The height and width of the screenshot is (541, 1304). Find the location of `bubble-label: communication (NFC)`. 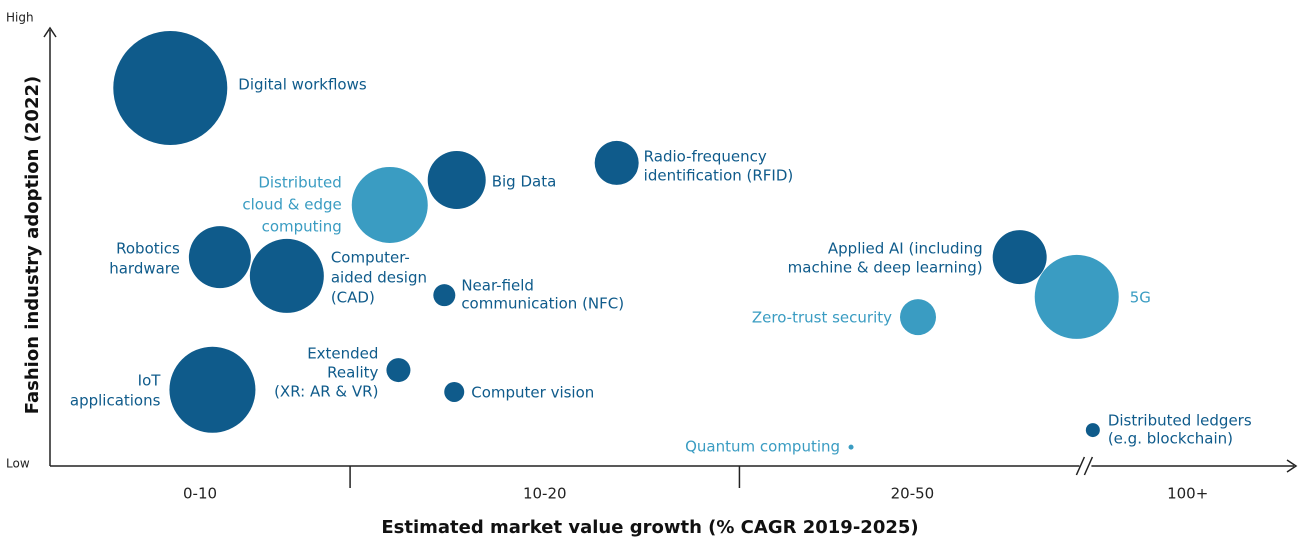

bubble-label: communication (NFC) is located at coordinates (542, 304).